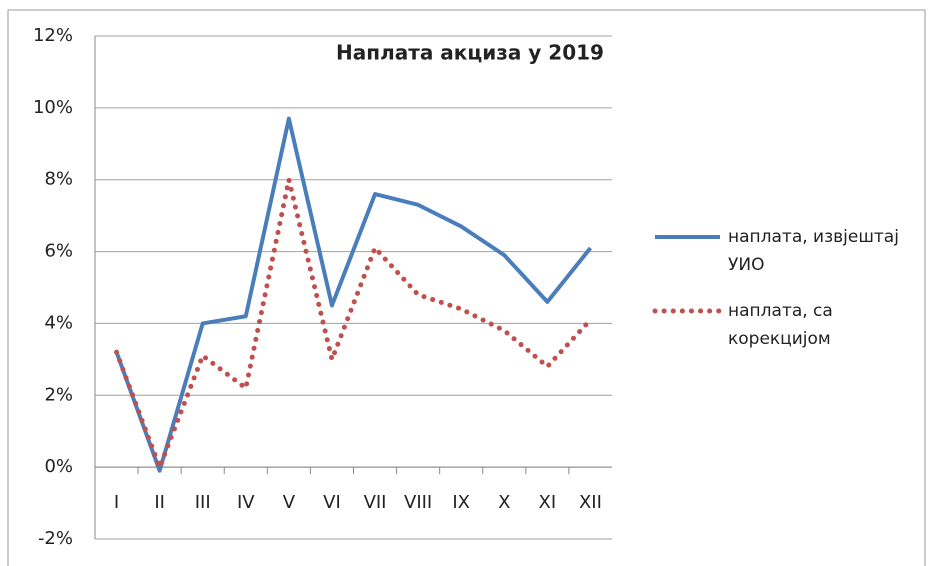 The width and height of the screenshot is (933, 566). What do you see at coordinates (55, 538) in the screenshot?
I see `y-tick-label: -2%` at bounding box center [55, 538].